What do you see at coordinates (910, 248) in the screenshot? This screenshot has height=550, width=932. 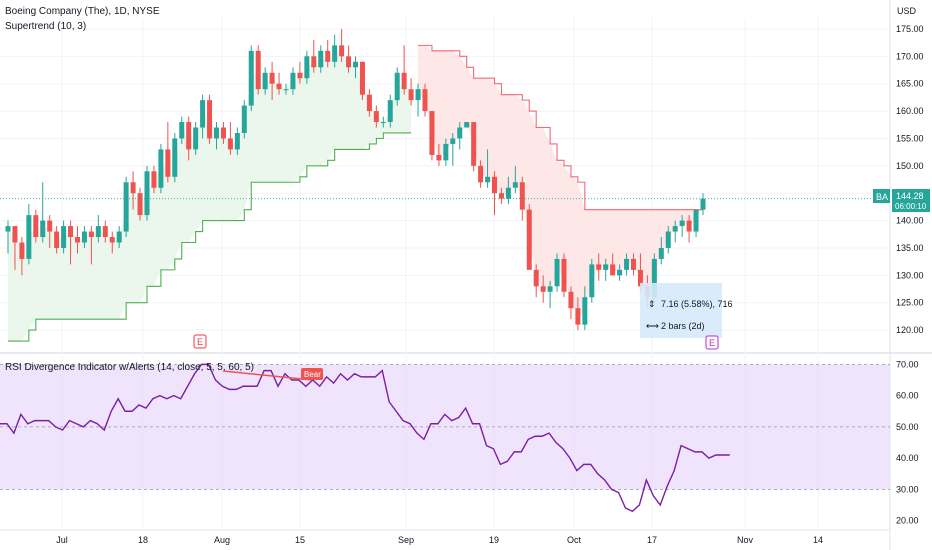 I see `price-axis-tick: 135.00` at bounding box center [910, 248].